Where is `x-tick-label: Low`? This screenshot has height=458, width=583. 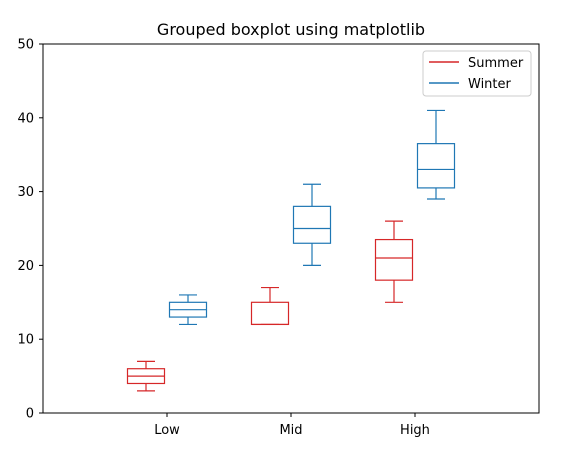 x-tick-label: Low is located at coordinates (167, 430).